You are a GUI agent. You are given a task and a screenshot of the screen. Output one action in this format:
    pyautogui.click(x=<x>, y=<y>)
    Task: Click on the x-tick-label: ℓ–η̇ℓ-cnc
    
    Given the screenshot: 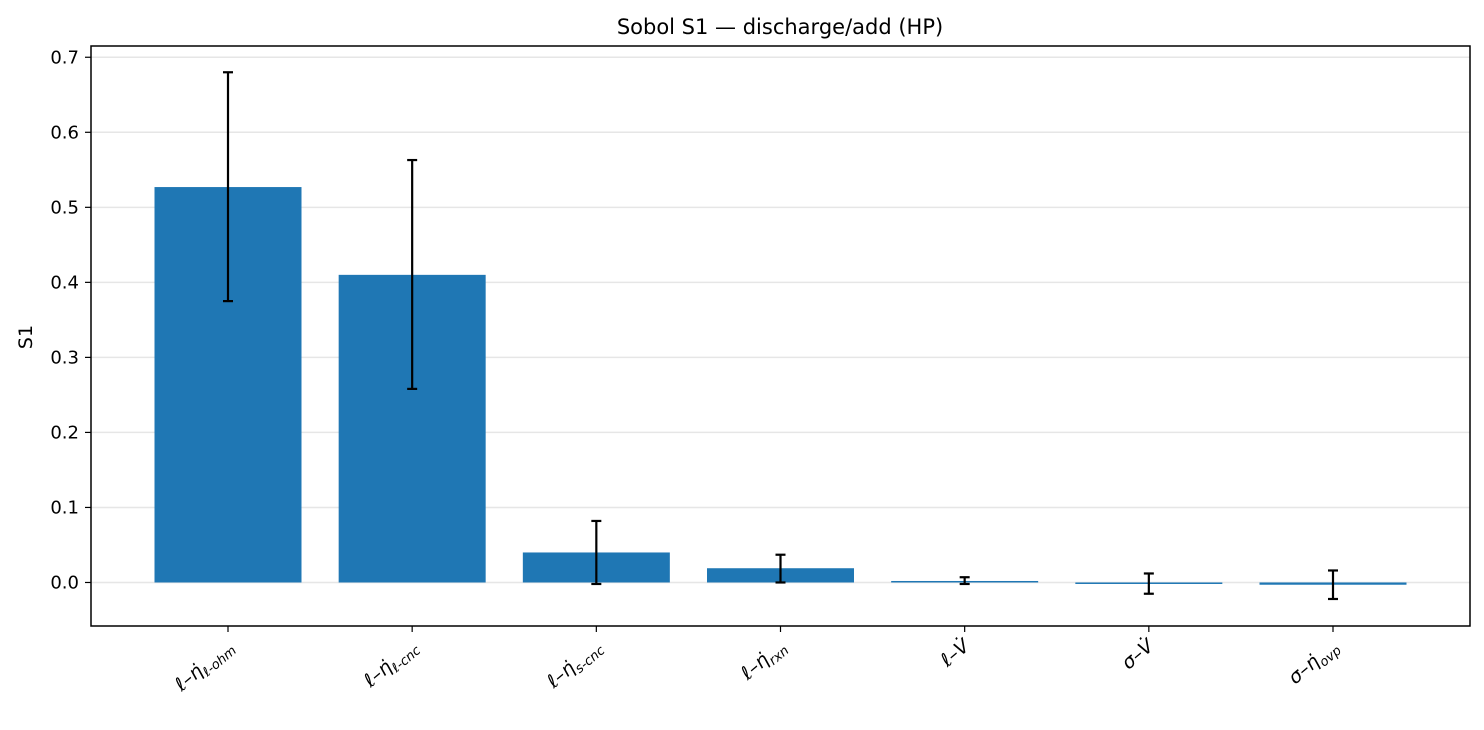 What is the action you would take?
    pyautogui.click(x=391, y=665)
    